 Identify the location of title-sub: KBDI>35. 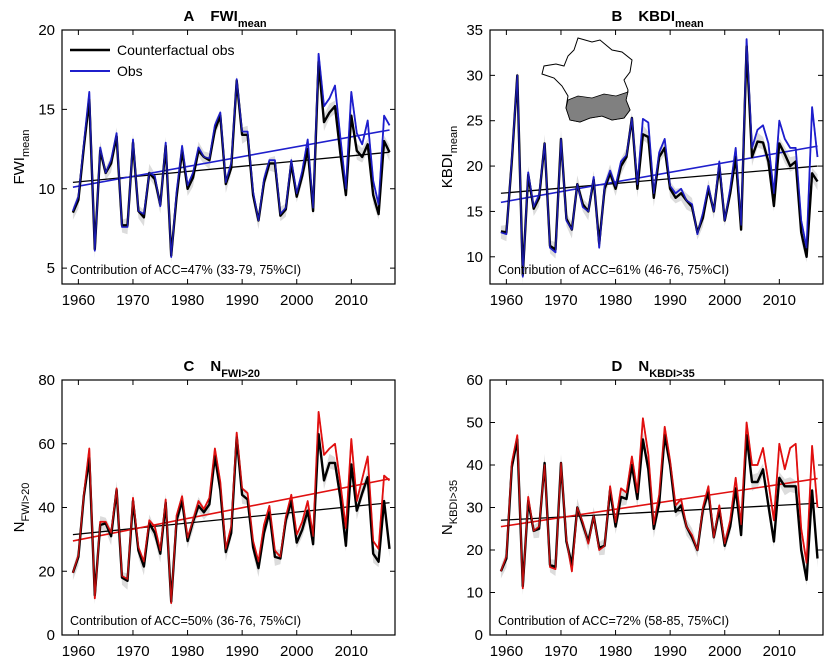
(672, 374).